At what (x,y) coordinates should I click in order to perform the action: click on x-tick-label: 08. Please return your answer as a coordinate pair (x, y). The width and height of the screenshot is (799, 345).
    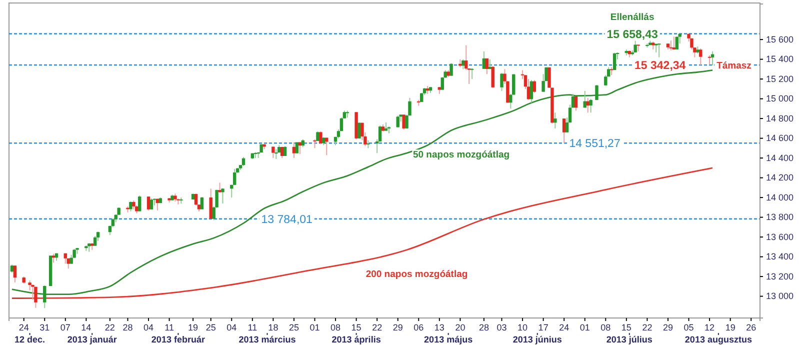
    Looking at the image, I should click on (605, 327).